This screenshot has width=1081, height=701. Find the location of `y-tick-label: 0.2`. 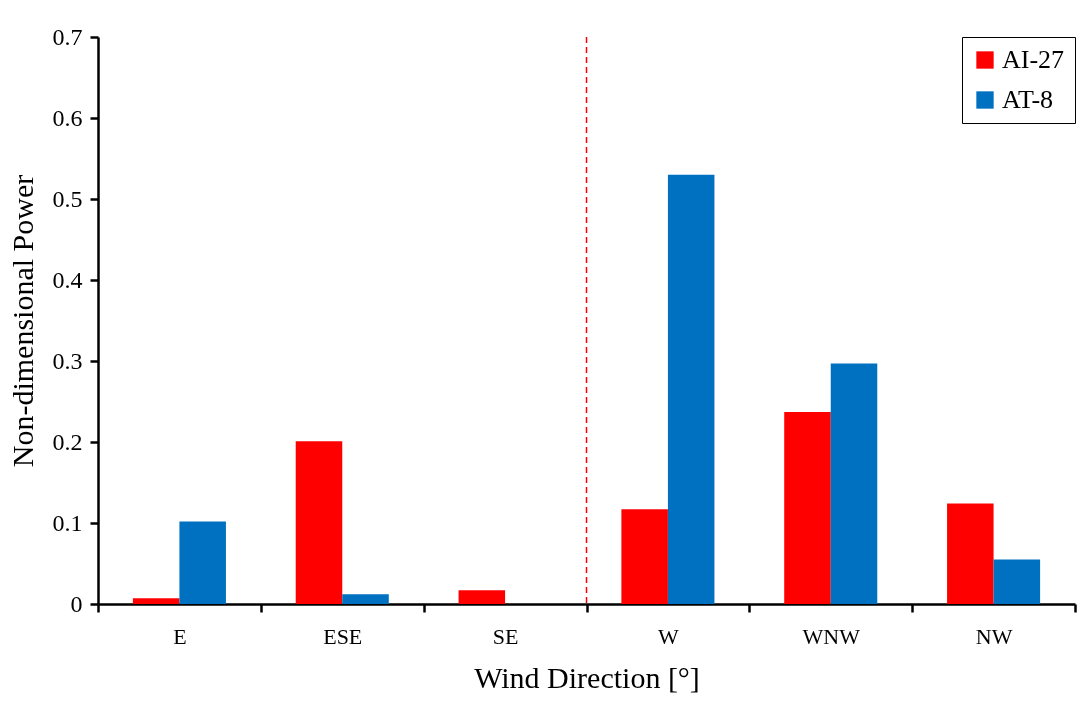

y-tick-label: 0.2 is located at coordinates (67, 441).